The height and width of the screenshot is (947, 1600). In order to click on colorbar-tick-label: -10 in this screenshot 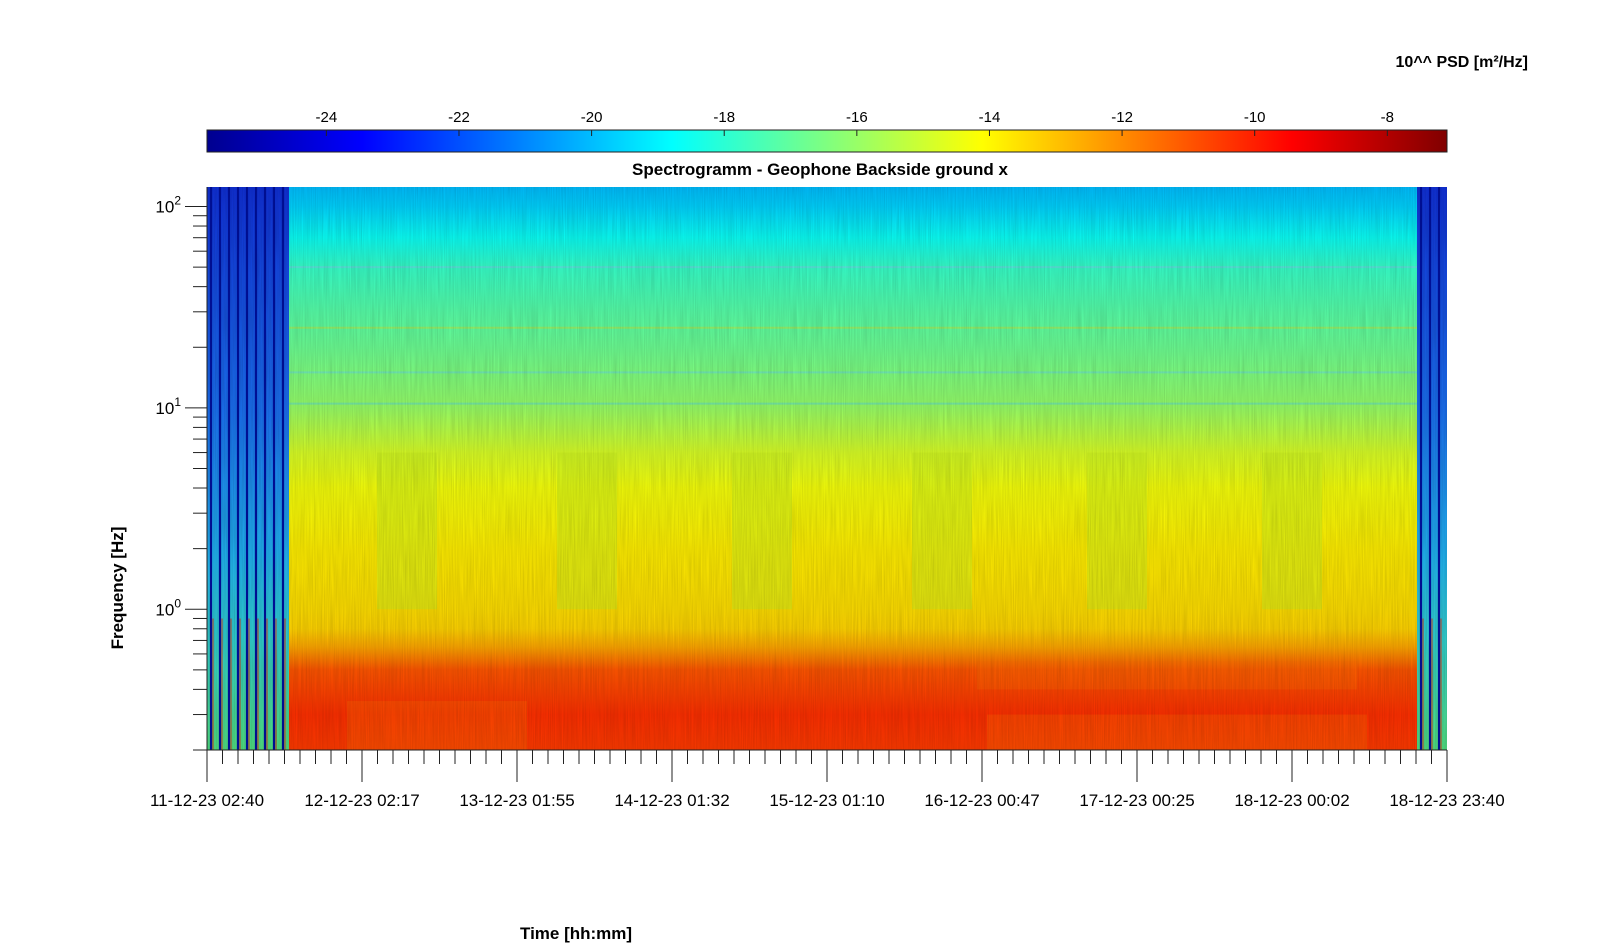, I will do `click(1255, 117)`.